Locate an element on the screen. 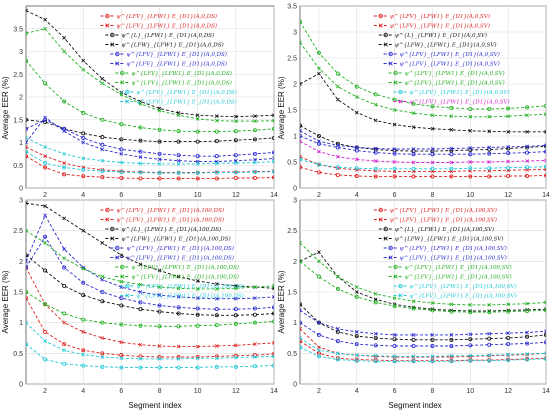 The height and width of the screenshot is (412, 550). y-tick-label: 1.5 is located at coordinates (292, 293).